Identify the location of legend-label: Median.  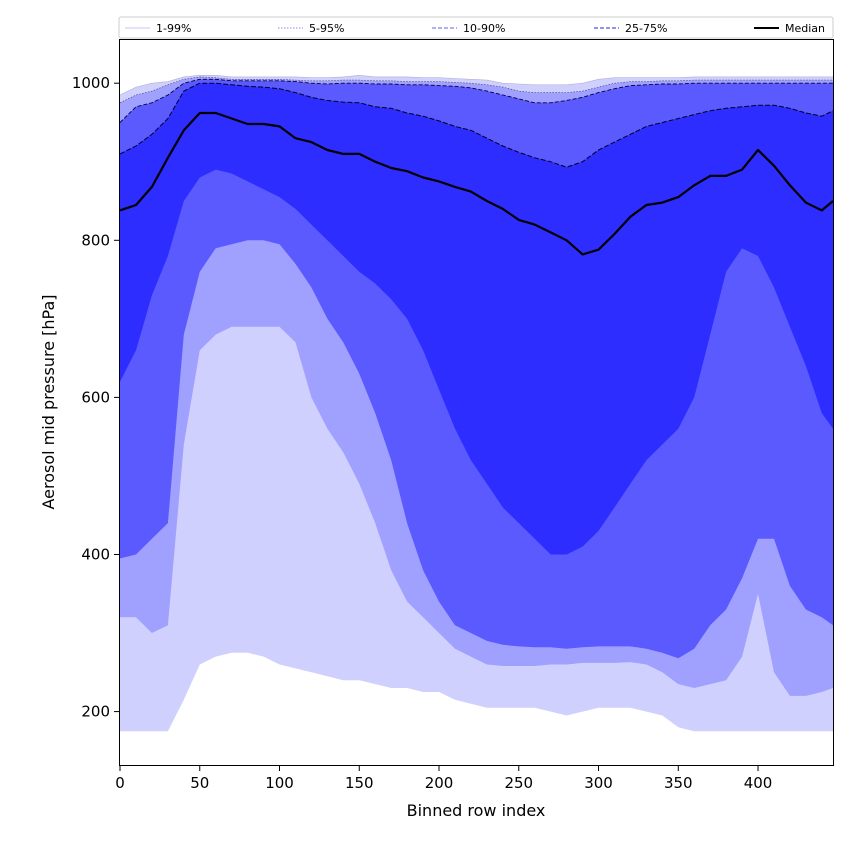
(805, 28).